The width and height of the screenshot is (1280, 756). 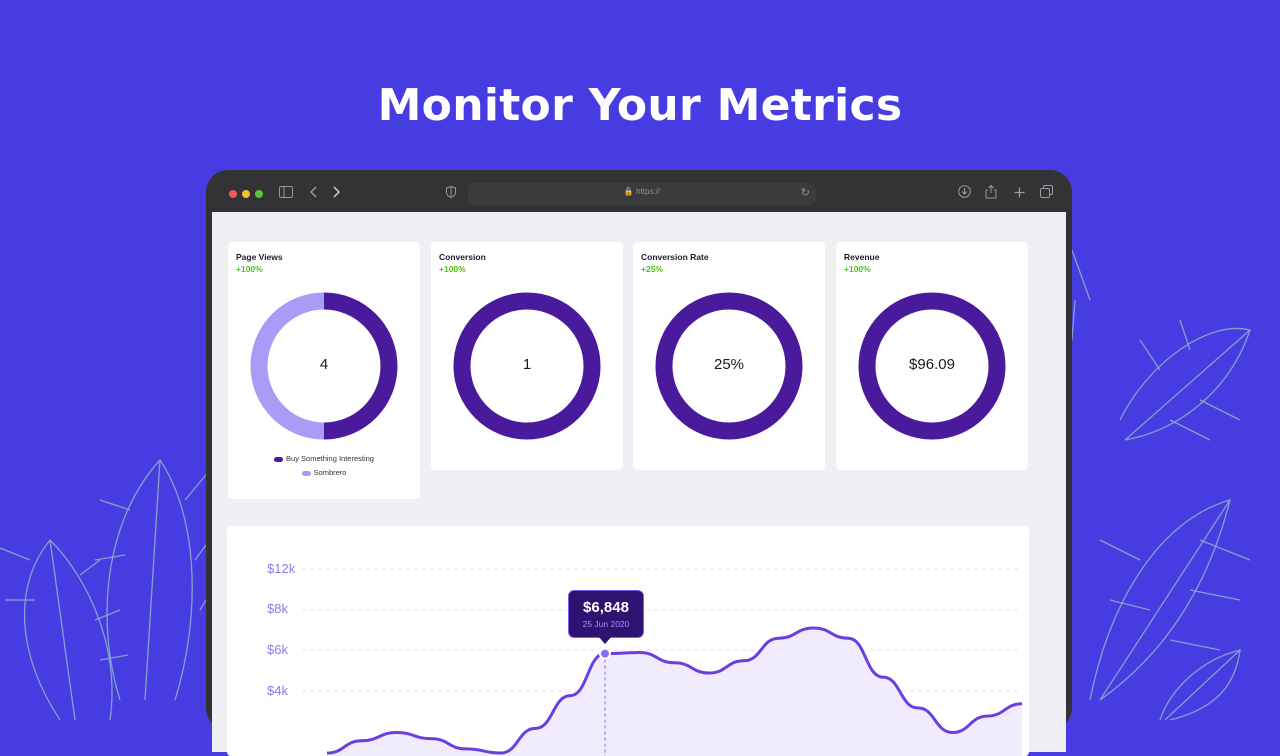 I want to click on address-text: 🔒 https://, so click(x=642, y=191).